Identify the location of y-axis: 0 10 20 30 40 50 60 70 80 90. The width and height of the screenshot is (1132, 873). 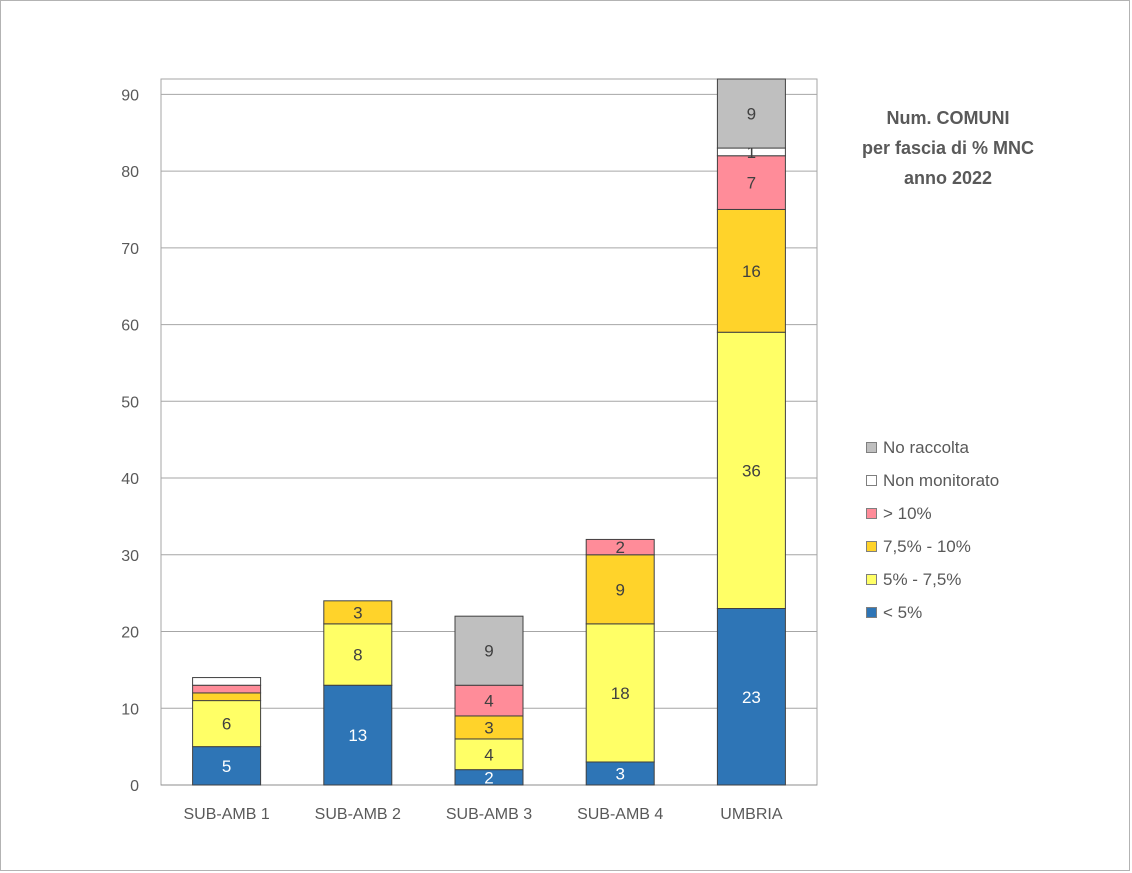
(130, 441).